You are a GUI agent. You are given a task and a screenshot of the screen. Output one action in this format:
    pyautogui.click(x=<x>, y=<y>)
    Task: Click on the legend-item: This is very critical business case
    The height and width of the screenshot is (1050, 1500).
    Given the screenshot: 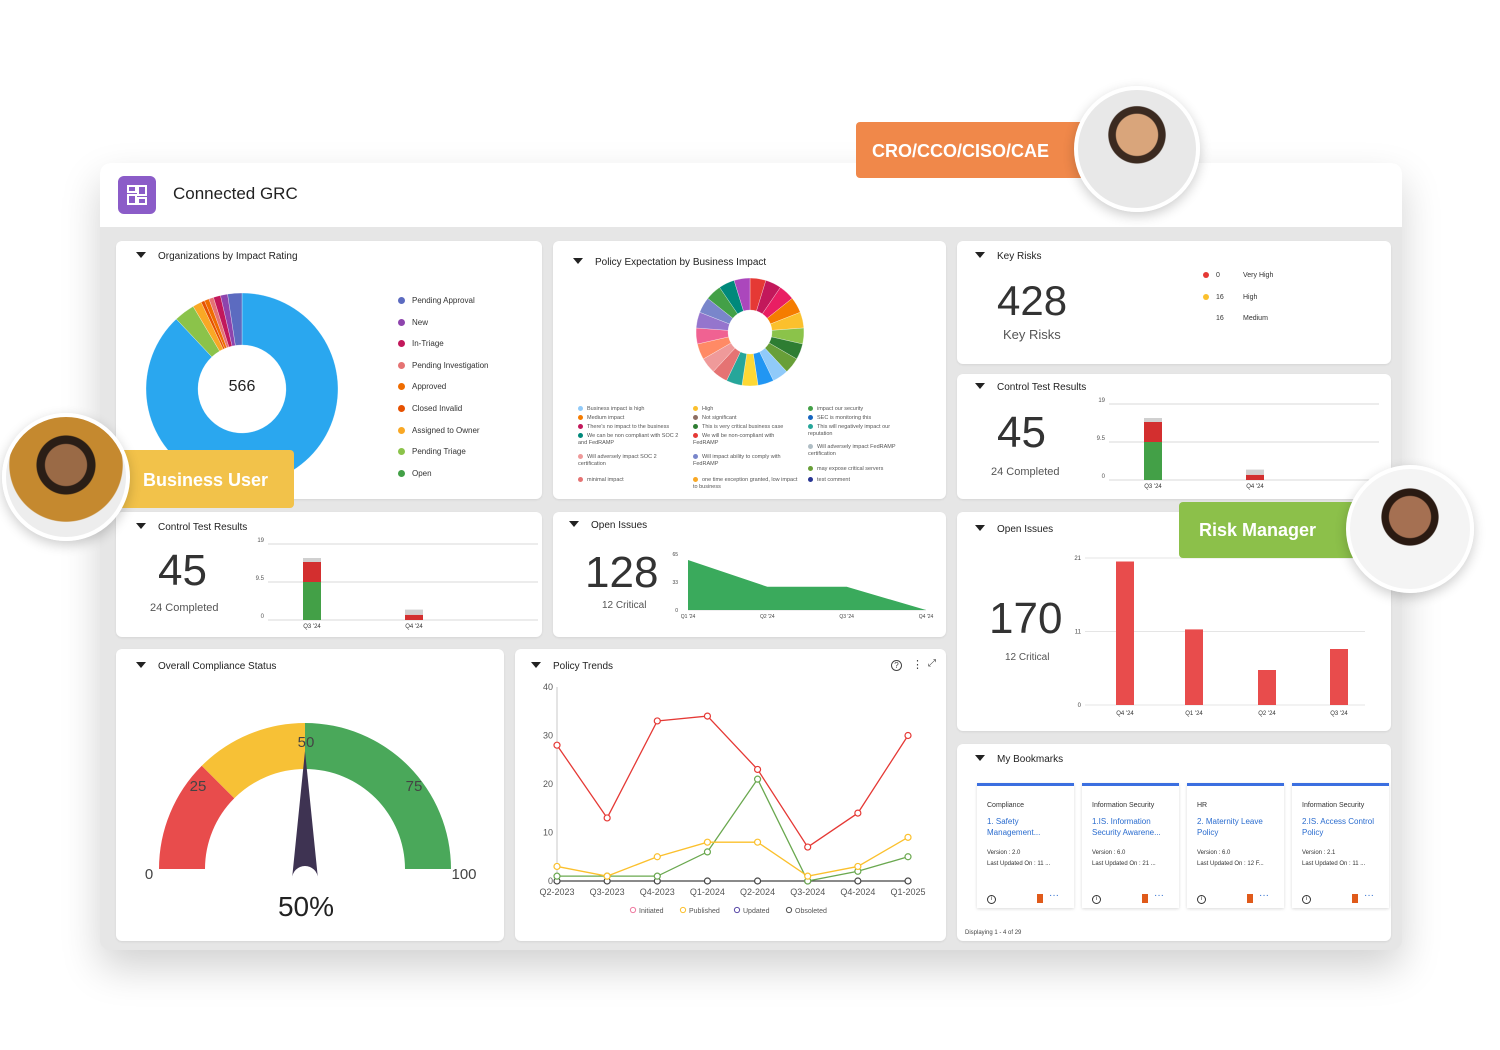 What is the action you would take?
    pyautogui.click(x=747, y=427)
    